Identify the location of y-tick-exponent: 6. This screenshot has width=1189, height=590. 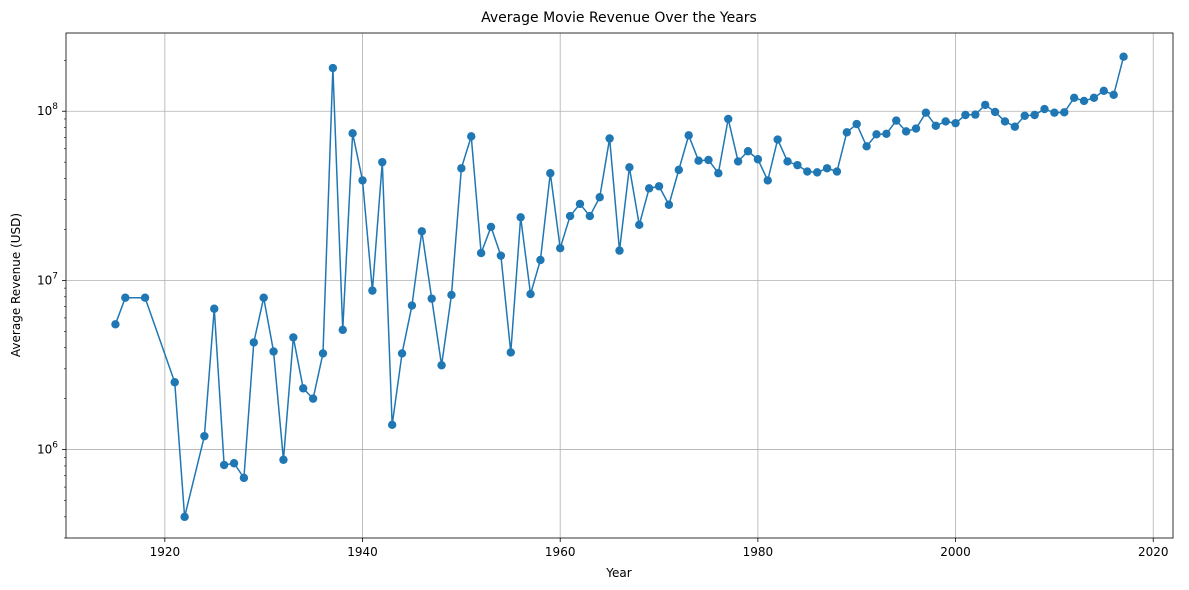
(55, 446).